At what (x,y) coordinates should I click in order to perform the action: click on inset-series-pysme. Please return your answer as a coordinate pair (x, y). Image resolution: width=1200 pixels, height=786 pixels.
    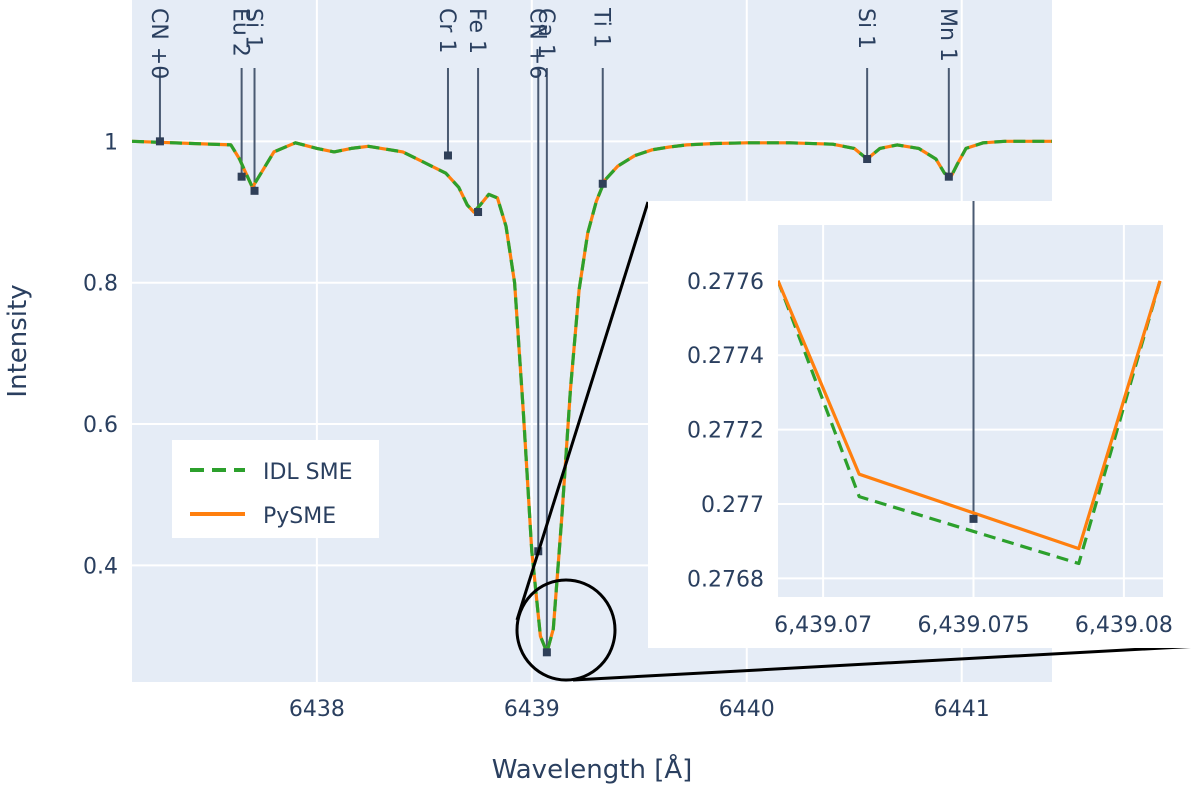
    Looking at the image, I should click on (970, 415).